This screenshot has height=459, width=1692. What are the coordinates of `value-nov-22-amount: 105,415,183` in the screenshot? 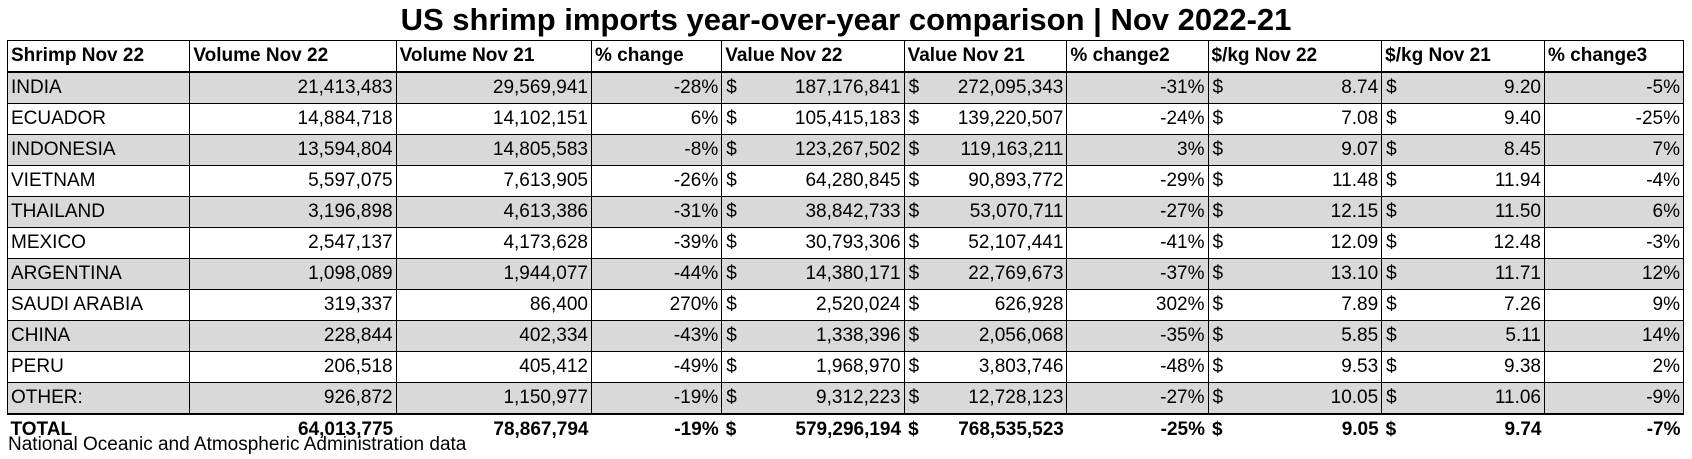 It's located at (847, 118).